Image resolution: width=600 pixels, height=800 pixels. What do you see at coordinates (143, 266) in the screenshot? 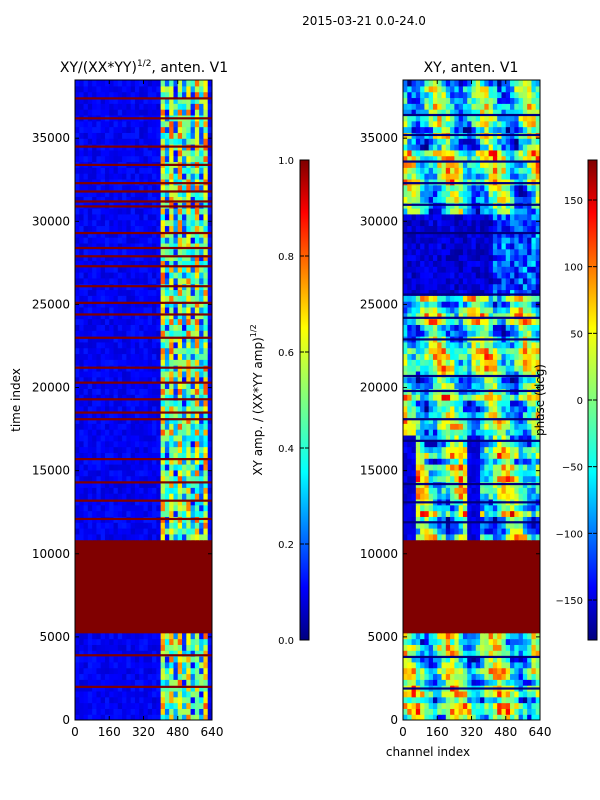
I see `amplitude-flagged-row` at bounding box center [143, 266].